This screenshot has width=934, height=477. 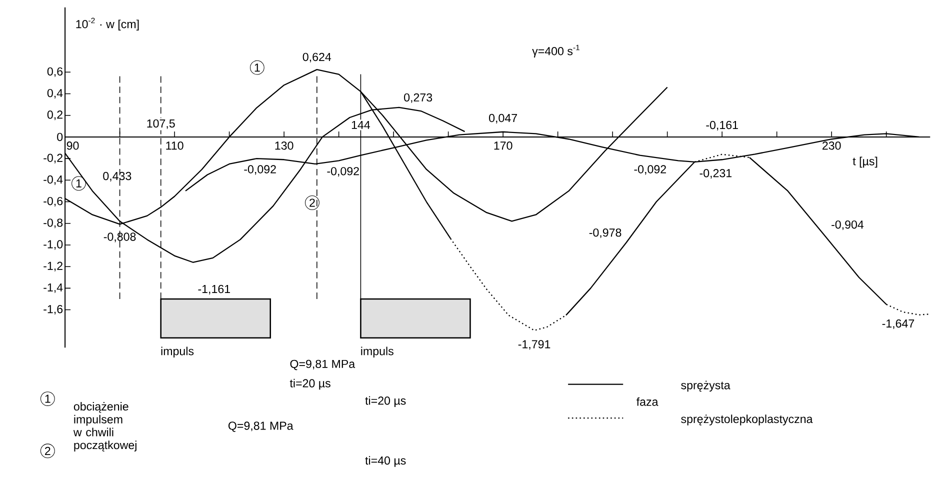 What do you see at coordinates (503, 119) in the screenshot?
I see `annotation: 0,047` at bounding box center [503, 119].